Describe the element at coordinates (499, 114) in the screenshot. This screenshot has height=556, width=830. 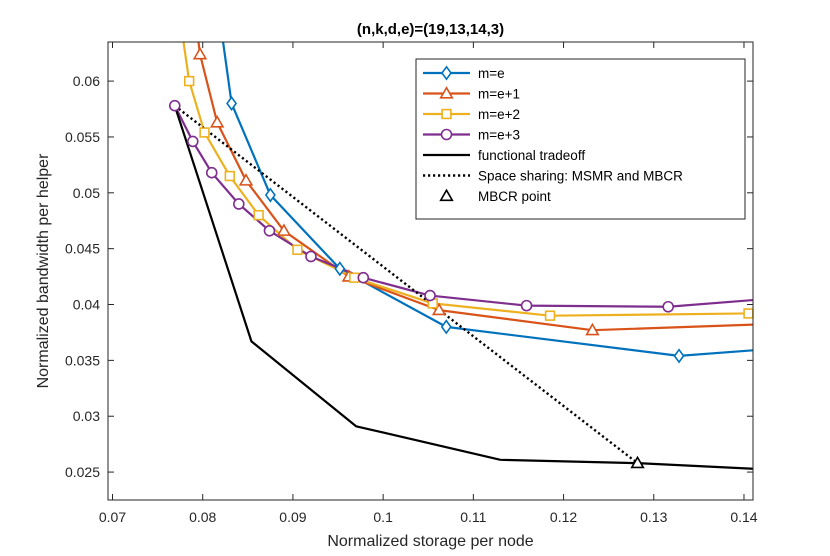
I see `legend-label-m-e-2: m=e+2` at that location.